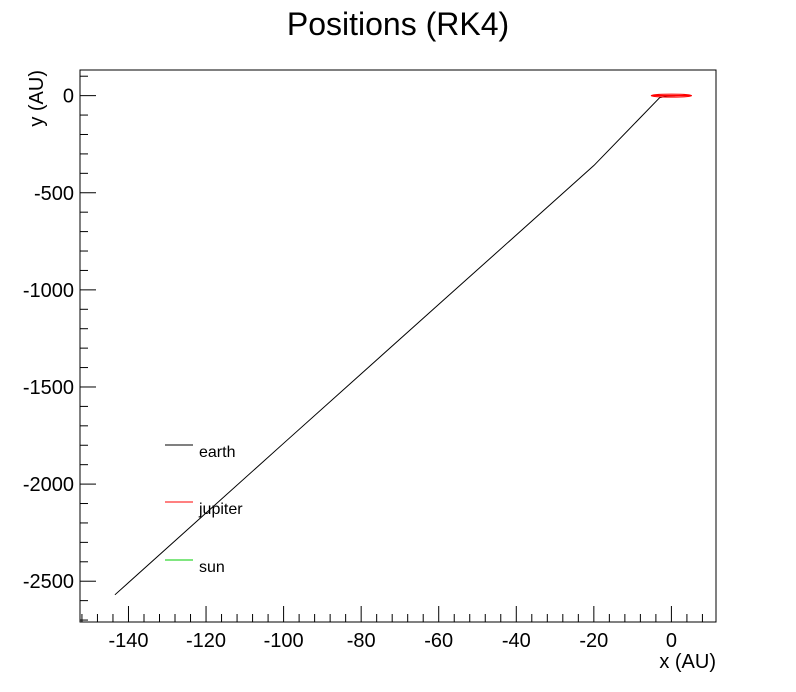  What do you see at coordinates (438, 641) in the screenshot?
I see `x-tick-label: -60` at bounding box center [438, 641].